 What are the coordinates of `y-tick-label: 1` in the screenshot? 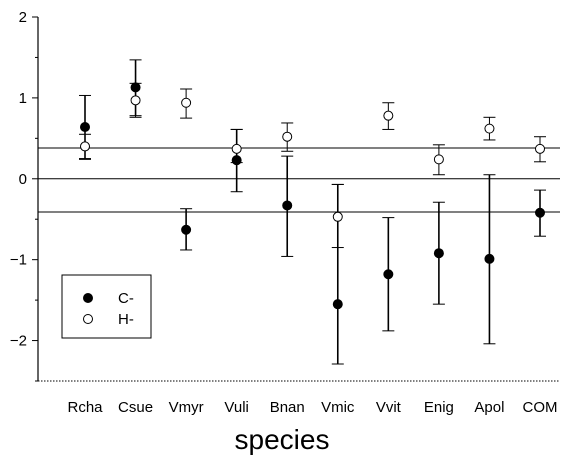 It's located at (23, 98).